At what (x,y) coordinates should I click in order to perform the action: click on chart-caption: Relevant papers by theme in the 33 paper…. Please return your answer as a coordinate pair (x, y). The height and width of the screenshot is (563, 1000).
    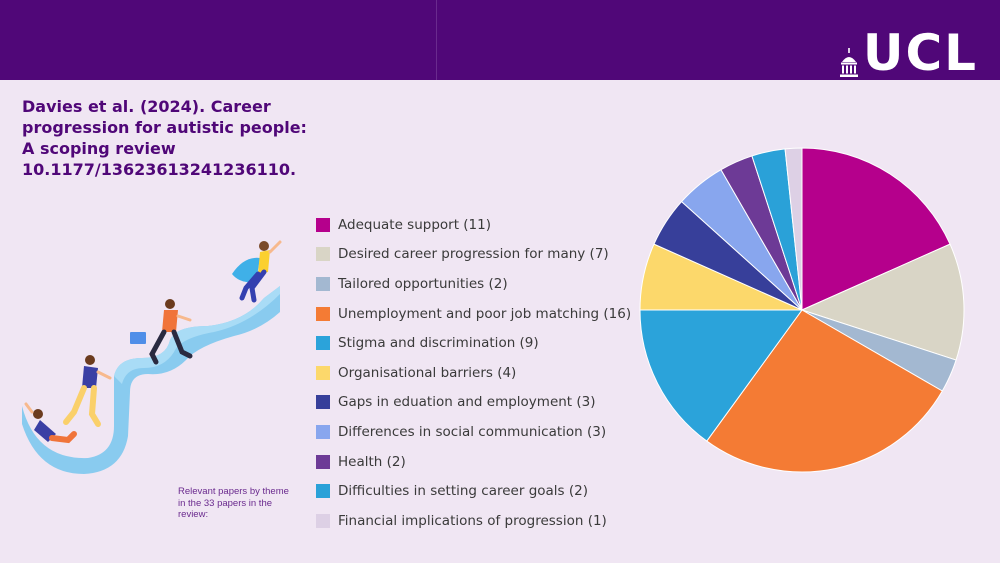
    Looking at the image, I should click on (233, 503).